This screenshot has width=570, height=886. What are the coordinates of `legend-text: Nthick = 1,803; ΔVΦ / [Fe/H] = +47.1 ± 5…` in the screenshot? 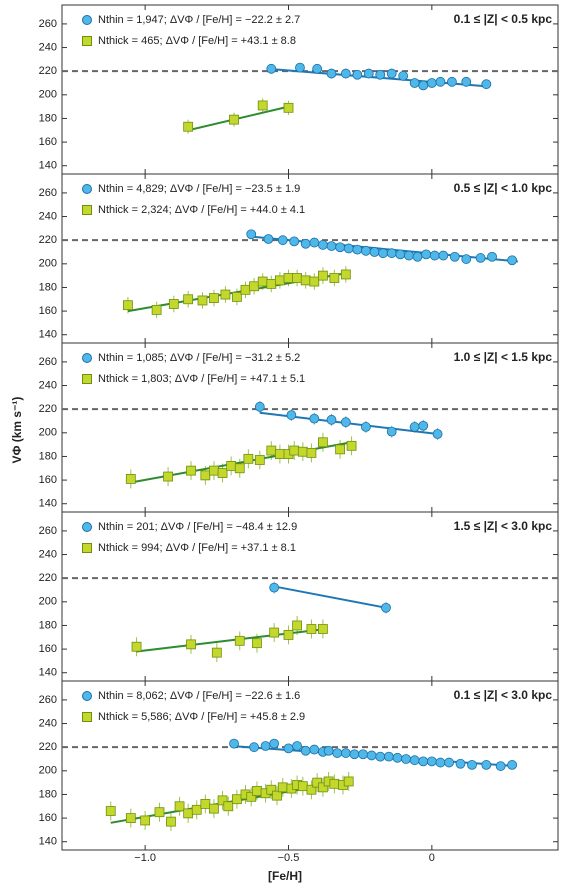 It's located at (201, 379).